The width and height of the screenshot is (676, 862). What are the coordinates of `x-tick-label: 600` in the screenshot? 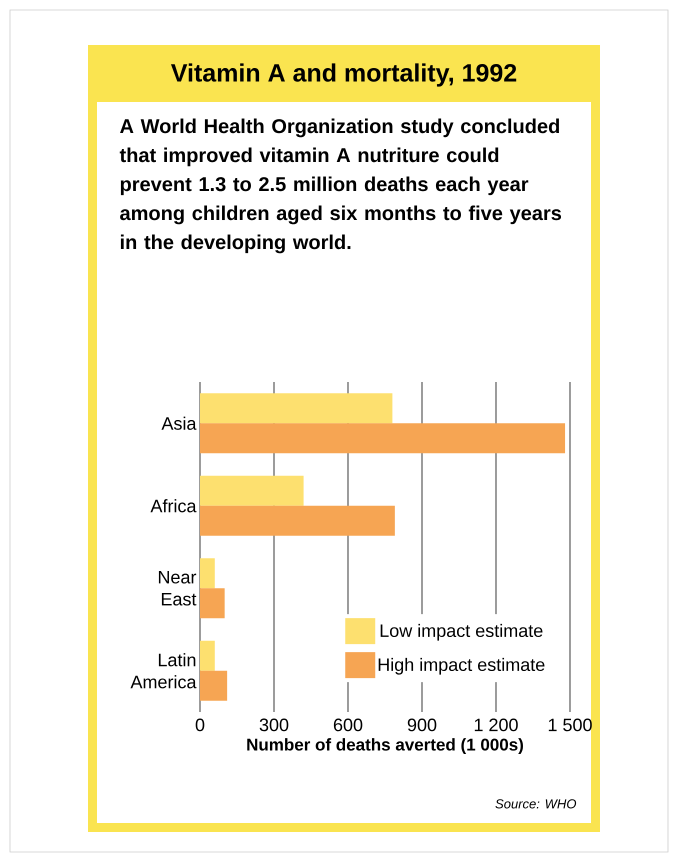 It's located at (348, 725).